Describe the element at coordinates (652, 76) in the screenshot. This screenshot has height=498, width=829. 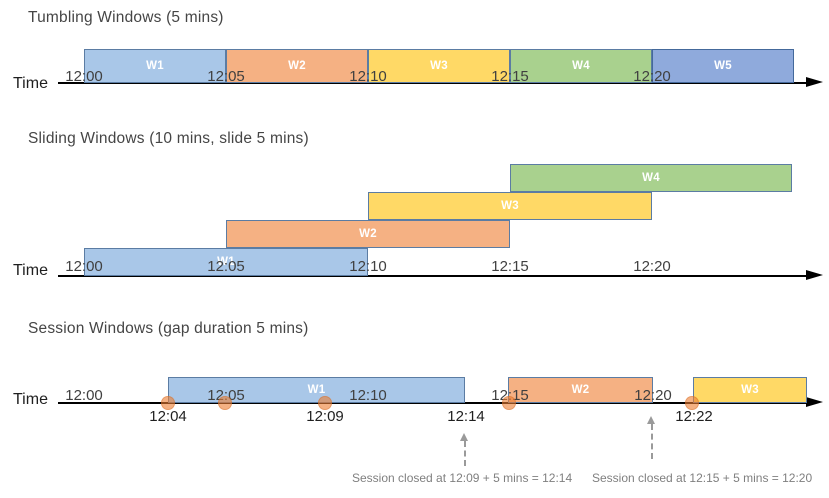
I see `tumbling-tick-1220: 12:20` at that location.